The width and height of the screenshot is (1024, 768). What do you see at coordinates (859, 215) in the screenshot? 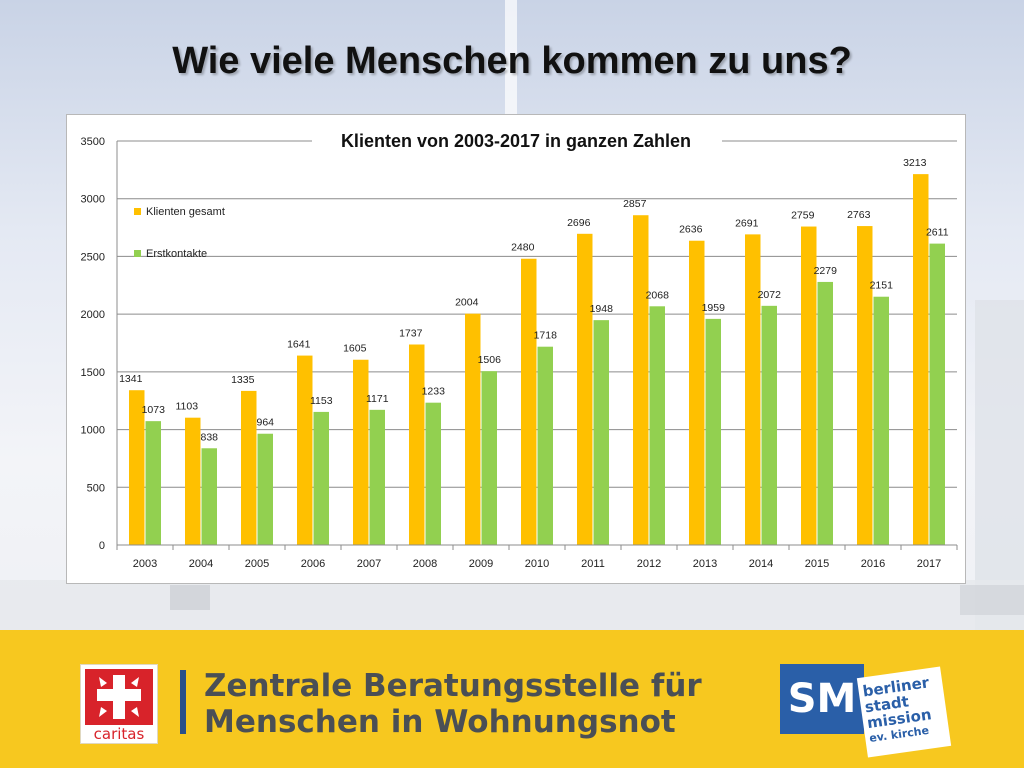
I see `data-label: 2763` at bounding box center [859, 215].